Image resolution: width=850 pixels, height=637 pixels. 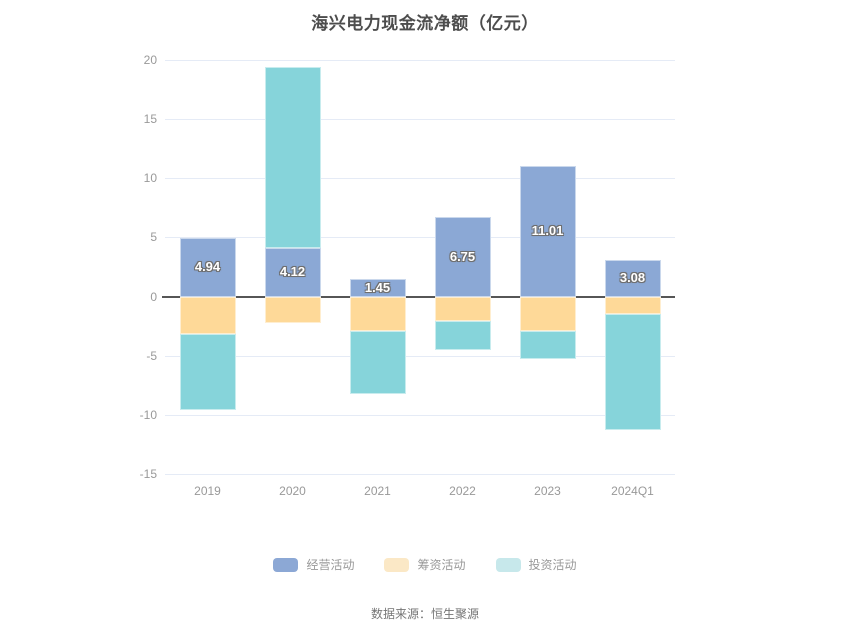 What do you see at coordinates (292, 309) in the screenshot?
I see `bar-segment-筹资活动-2020` at bounding box center [292, 309].